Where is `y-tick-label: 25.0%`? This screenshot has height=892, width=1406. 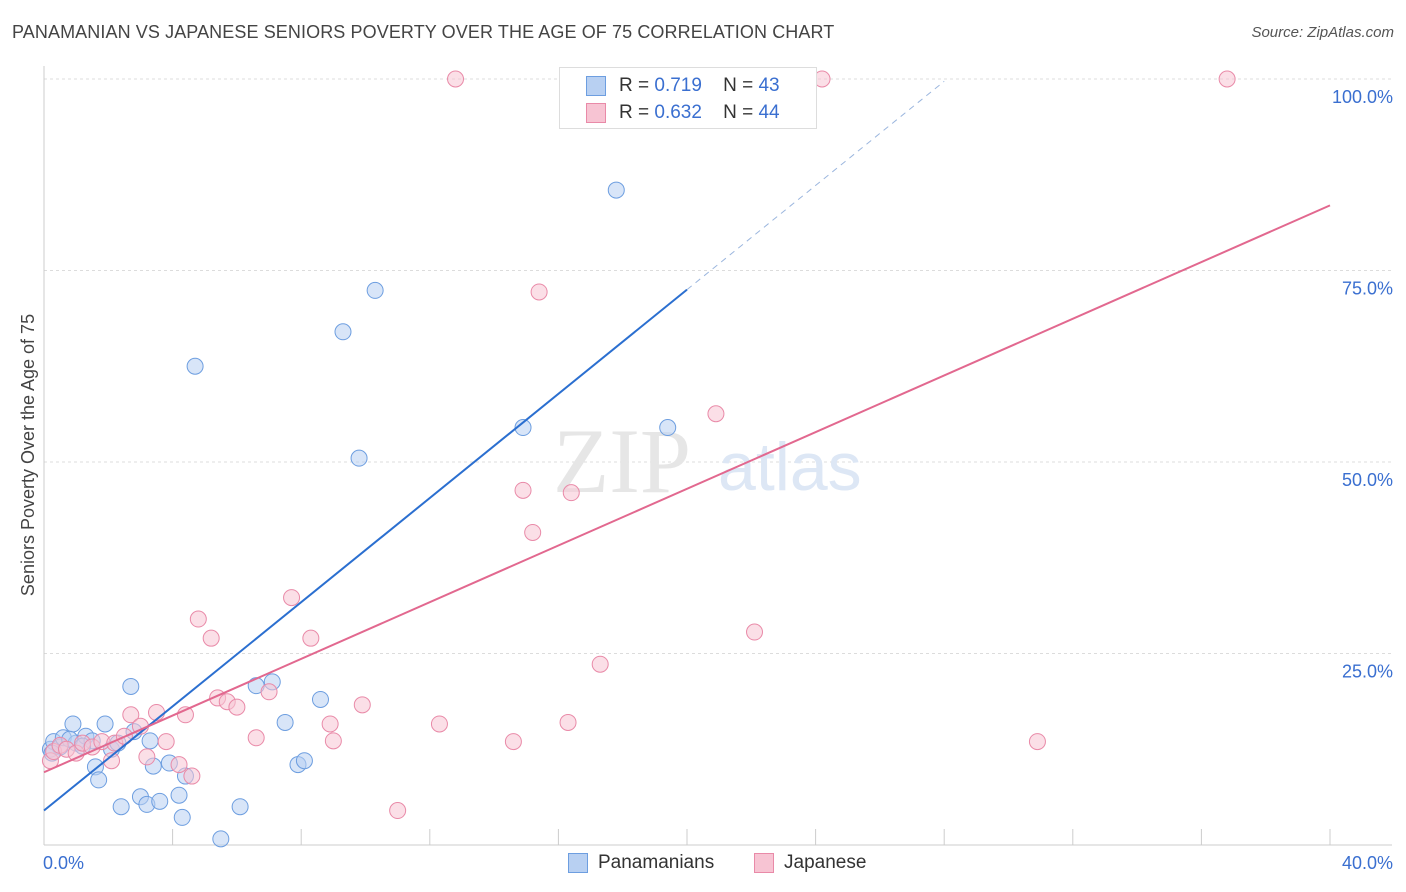
y-tick-label: 25.0% is located at coordinates (1367, 672).